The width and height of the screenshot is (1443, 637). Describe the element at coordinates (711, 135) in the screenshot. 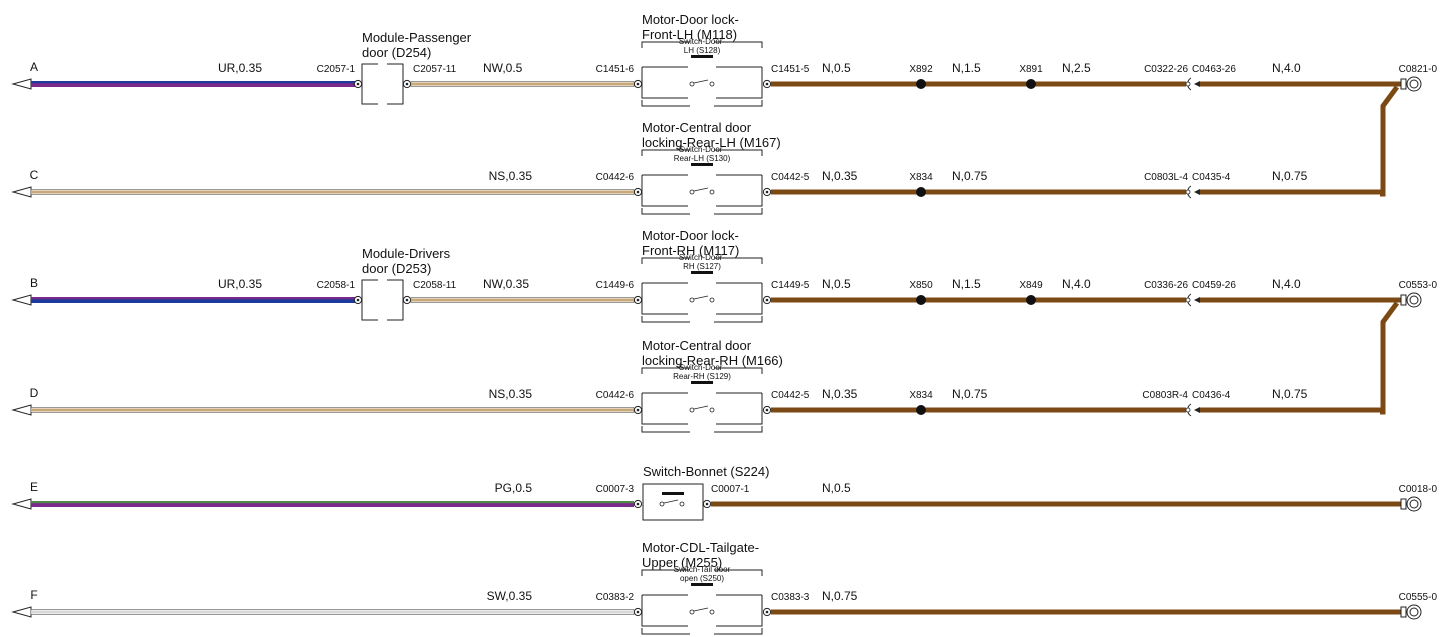

I see `motor-label: Motor-Central door locking-Rear-LH (M167)` at that location.